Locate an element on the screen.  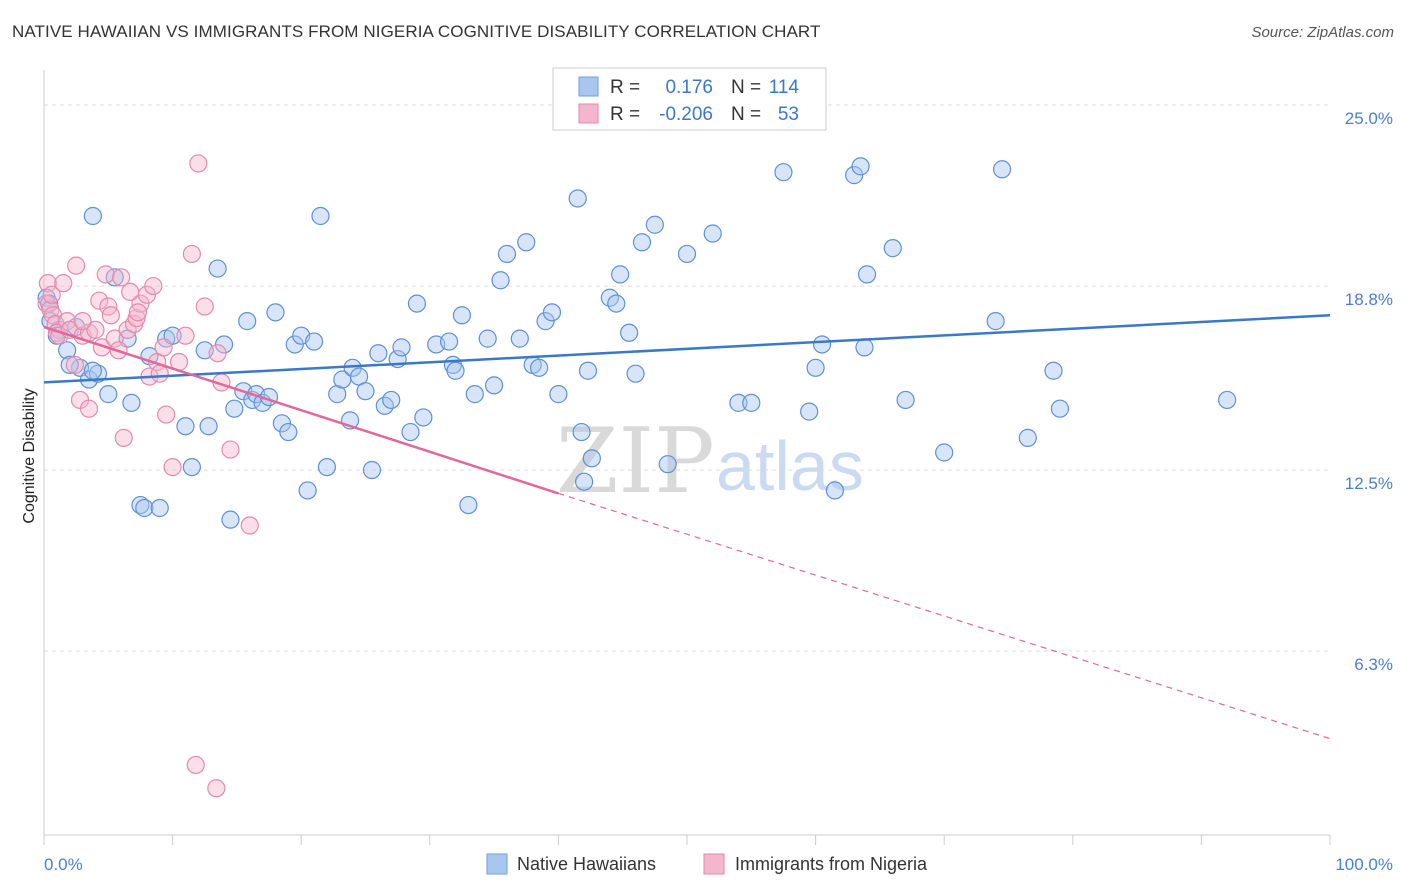
y-tick-label-0: 6.3% is located at coordinates (1373, 664).